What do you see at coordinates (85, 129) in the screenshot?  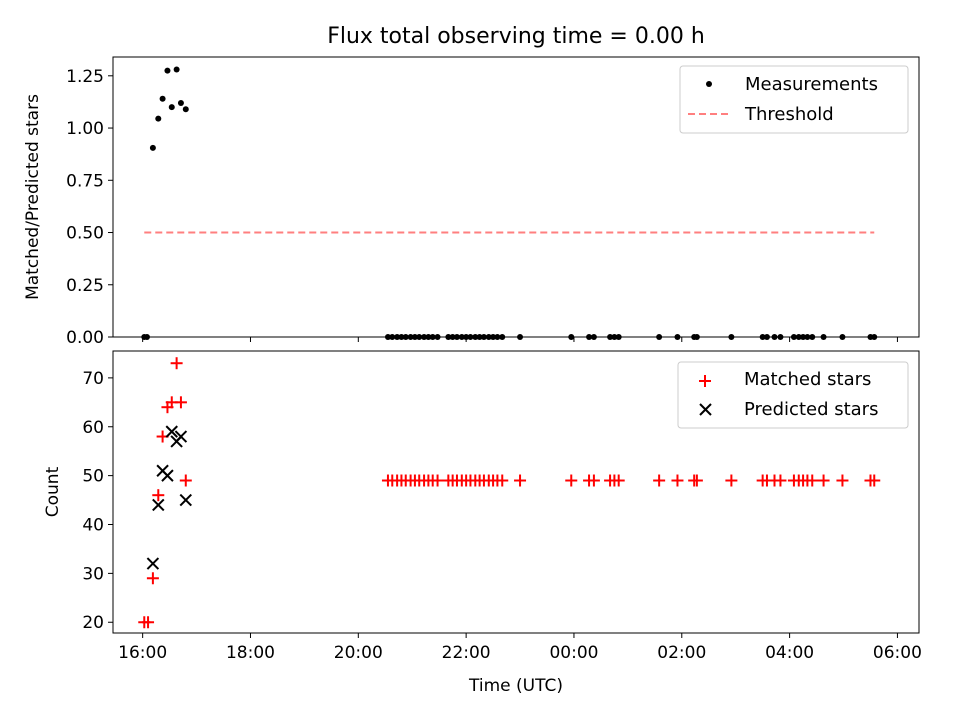 I see `top-y-tick-label: 1.00` at bounding box center [85, 129].